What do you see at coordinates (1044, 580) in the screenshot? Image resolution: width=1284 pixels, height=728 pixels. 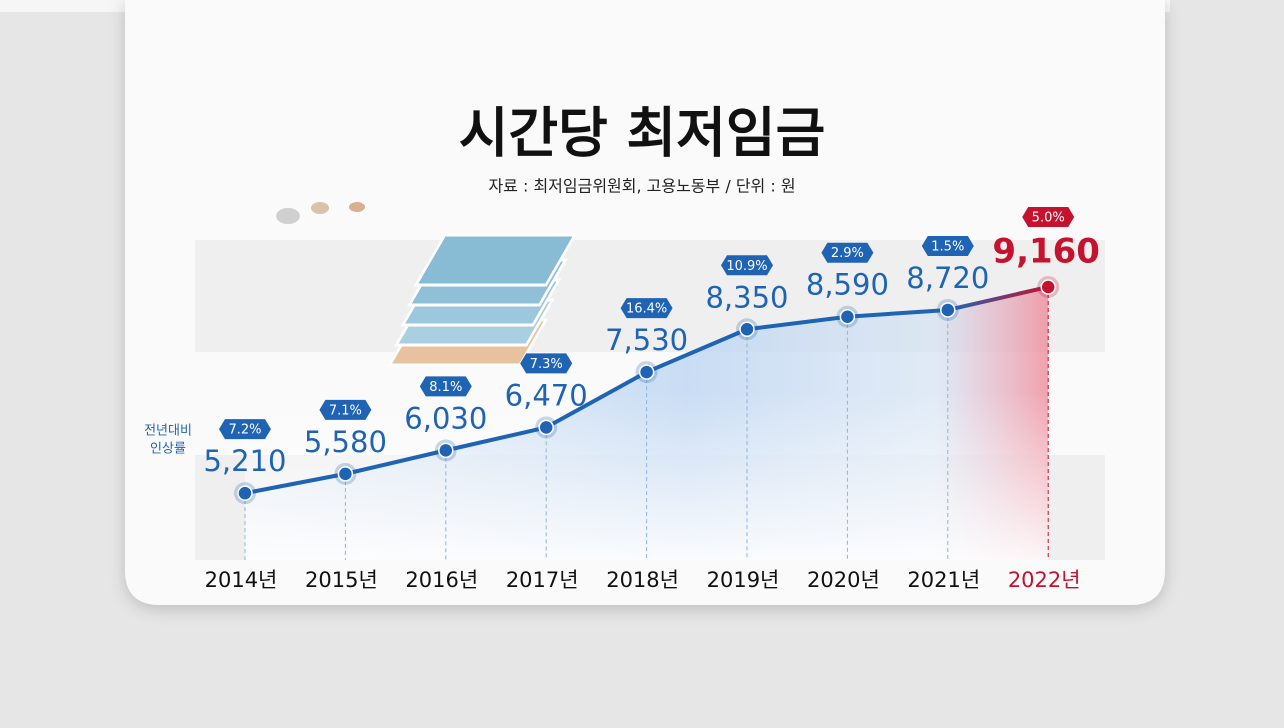 I see `x-tick-label: 2022년` at bounding box center [1044, 580].